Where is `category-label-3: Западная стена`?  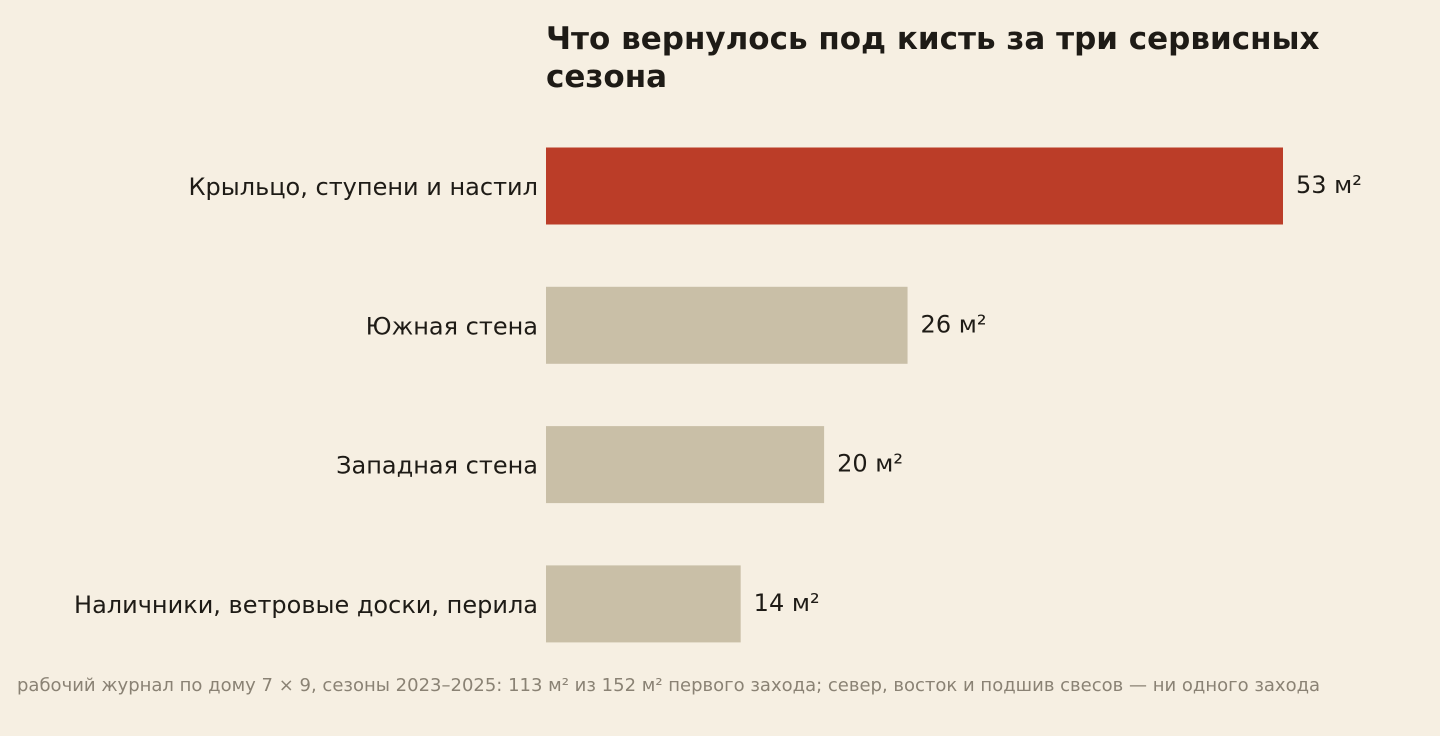
category-label-3: Западная стена is located at coordinates (437, 466).